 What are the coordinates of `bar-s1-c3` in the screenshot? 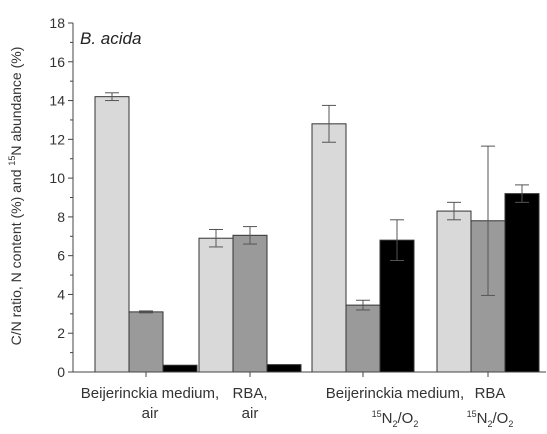 It's located at (329, 248).